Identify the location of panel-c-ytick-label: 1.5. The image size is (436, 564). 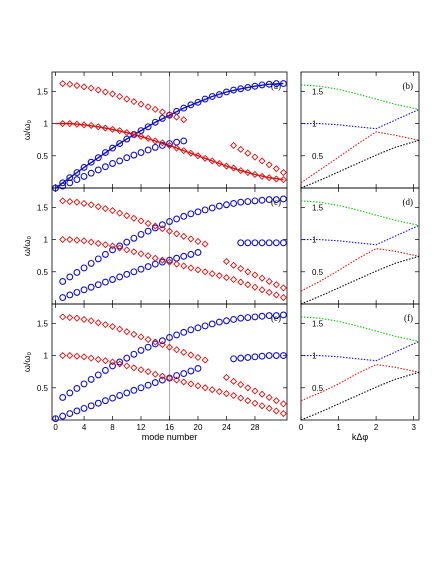
(43, 207).